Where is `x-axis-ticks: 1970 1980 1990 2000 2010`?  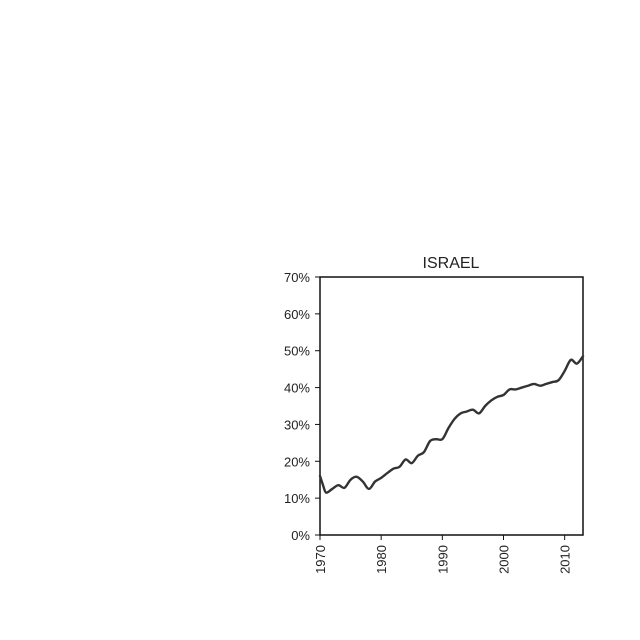 x-axis-ticks: 1970 1980 1990 2000 2010 is located at coordinates (443, 554).